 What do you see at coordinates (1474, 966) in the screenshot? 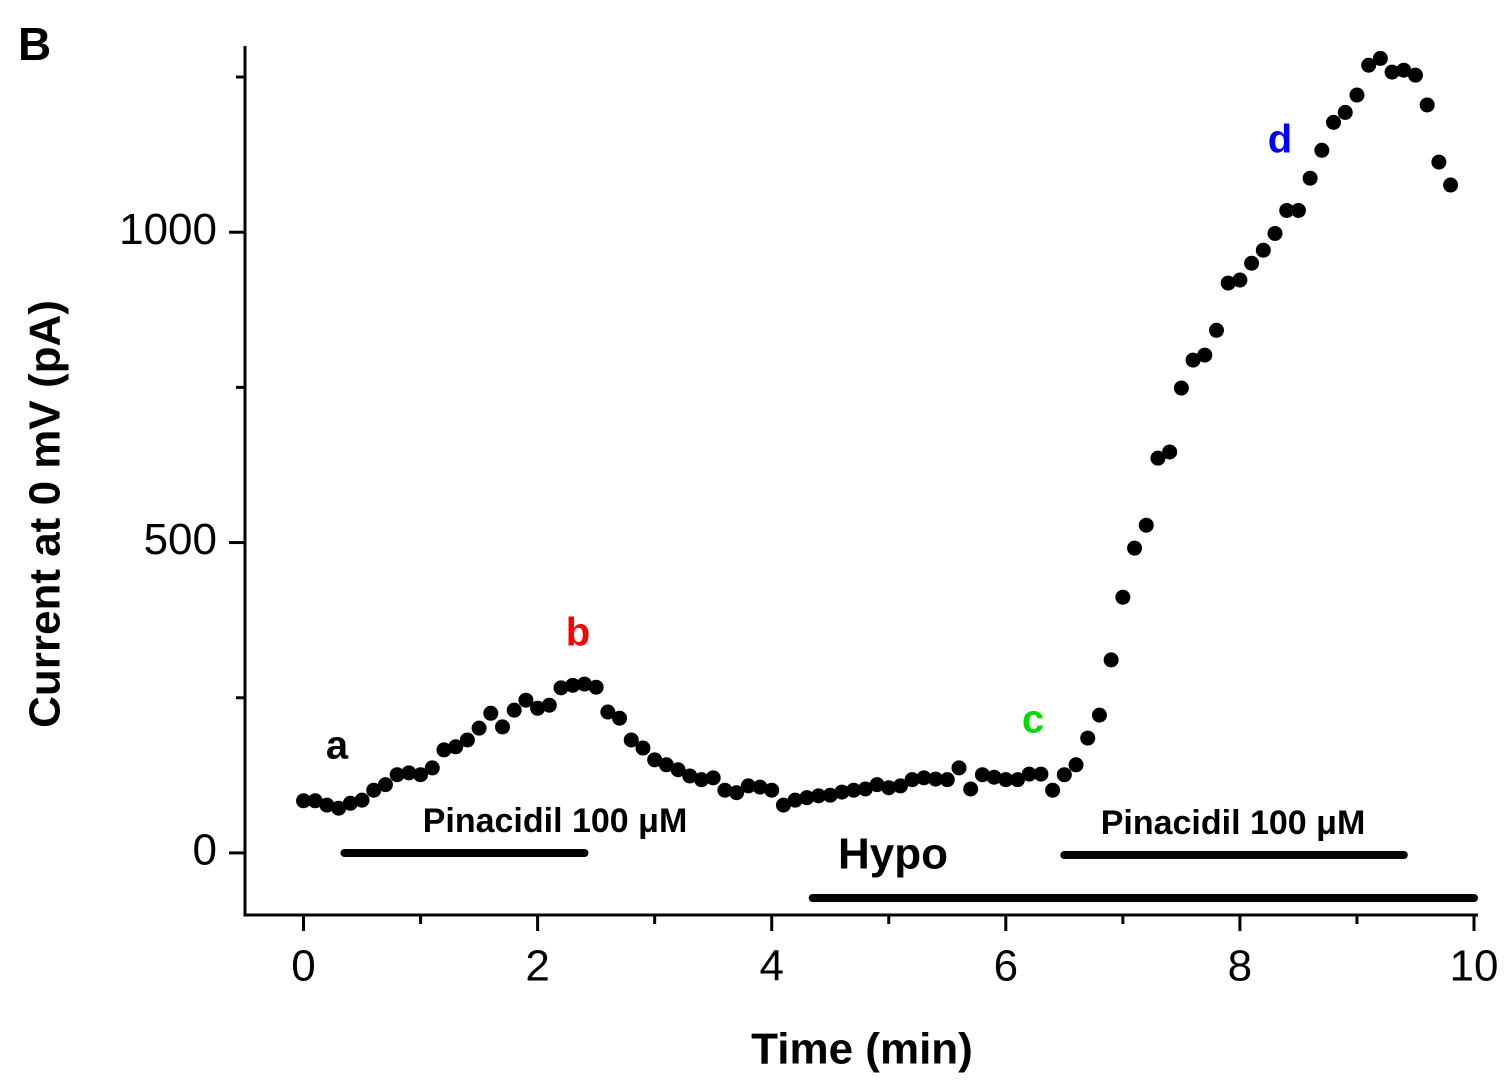
I see `x-tick-label: 10` at bounding box center [1474, 966].